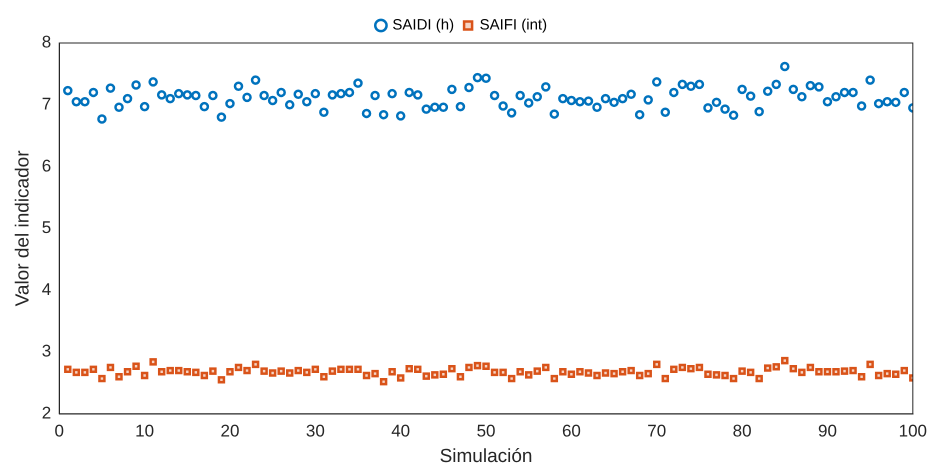 The height and width of the screenshot is (476, 938). Describe the element at coordinates (47, 42) in the screenshot. I see `y-tick-label: 8` at that location.